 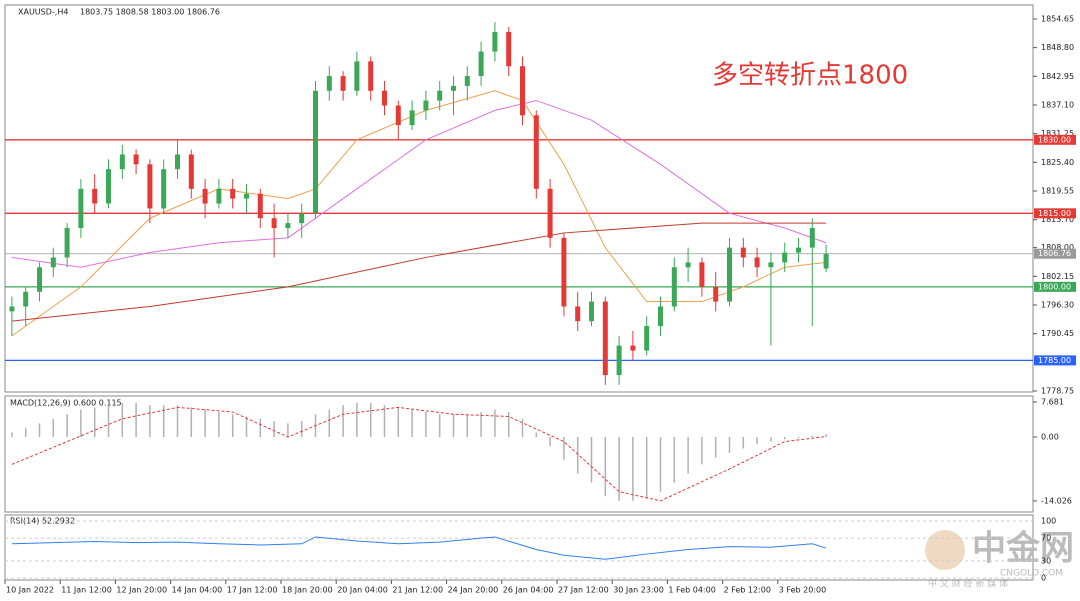 I want to click on y-tick-label: 1842.95, so click(x=1057, y=76).